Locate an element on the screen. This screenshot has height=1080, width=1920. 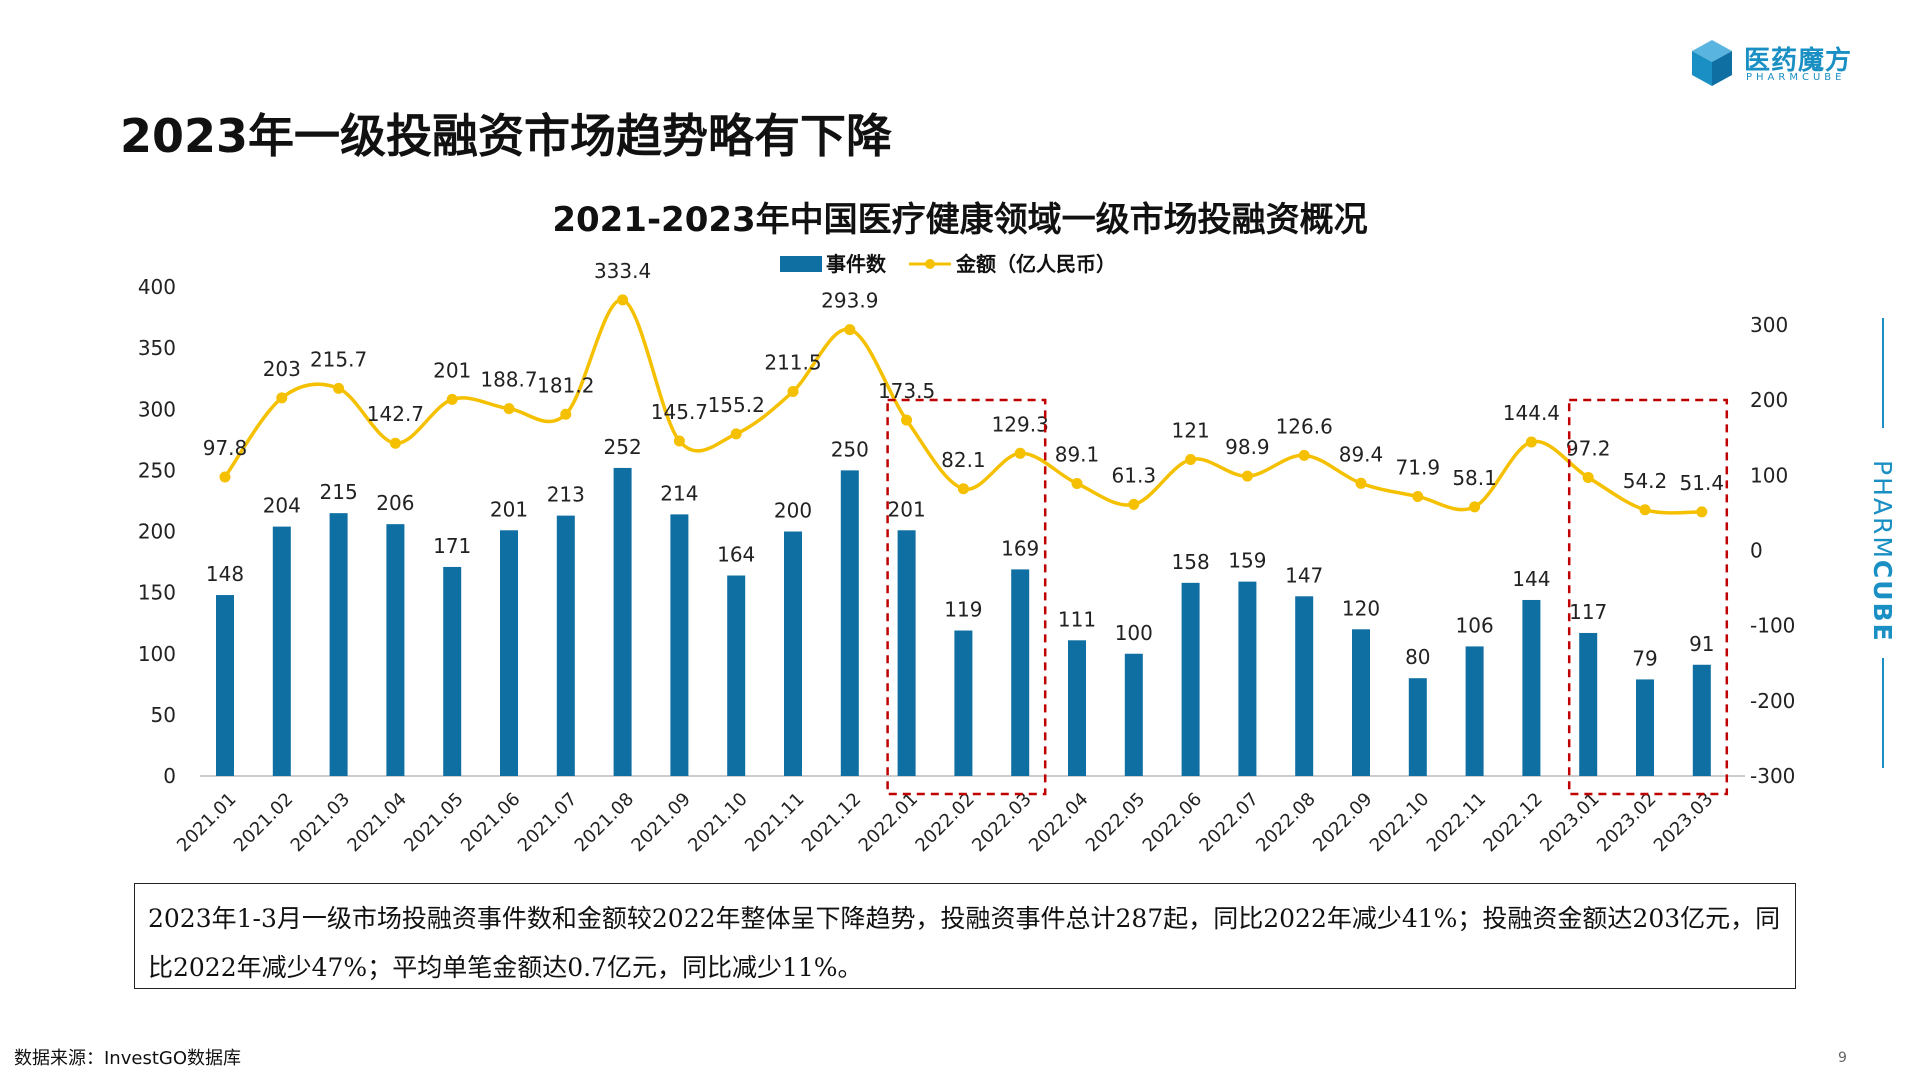
line-value-label: 126.6 is located at coordinates (1304, 426).